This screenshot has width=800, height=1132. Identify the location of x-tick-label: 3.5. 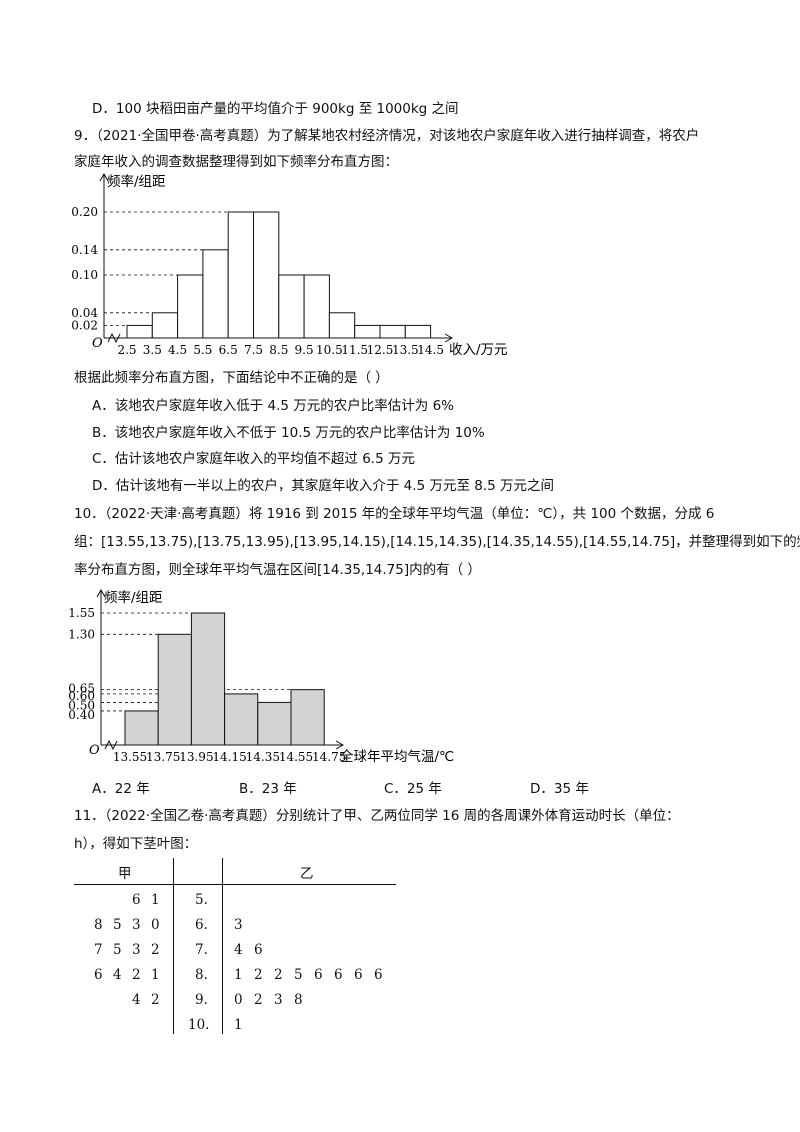
(152, 350).